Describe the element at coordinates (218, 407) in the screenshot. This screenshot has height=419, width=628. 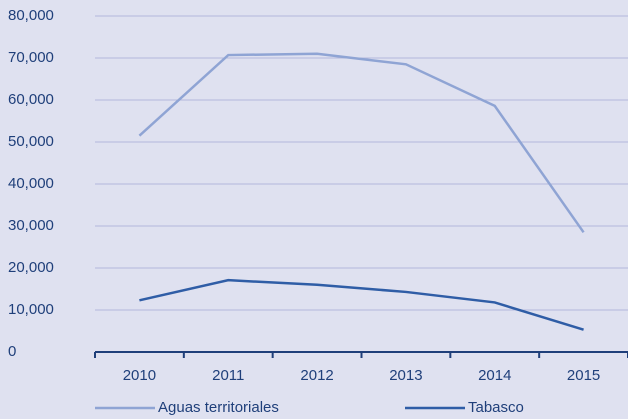
I see `legend-label: Aguas territoriales` at that location.